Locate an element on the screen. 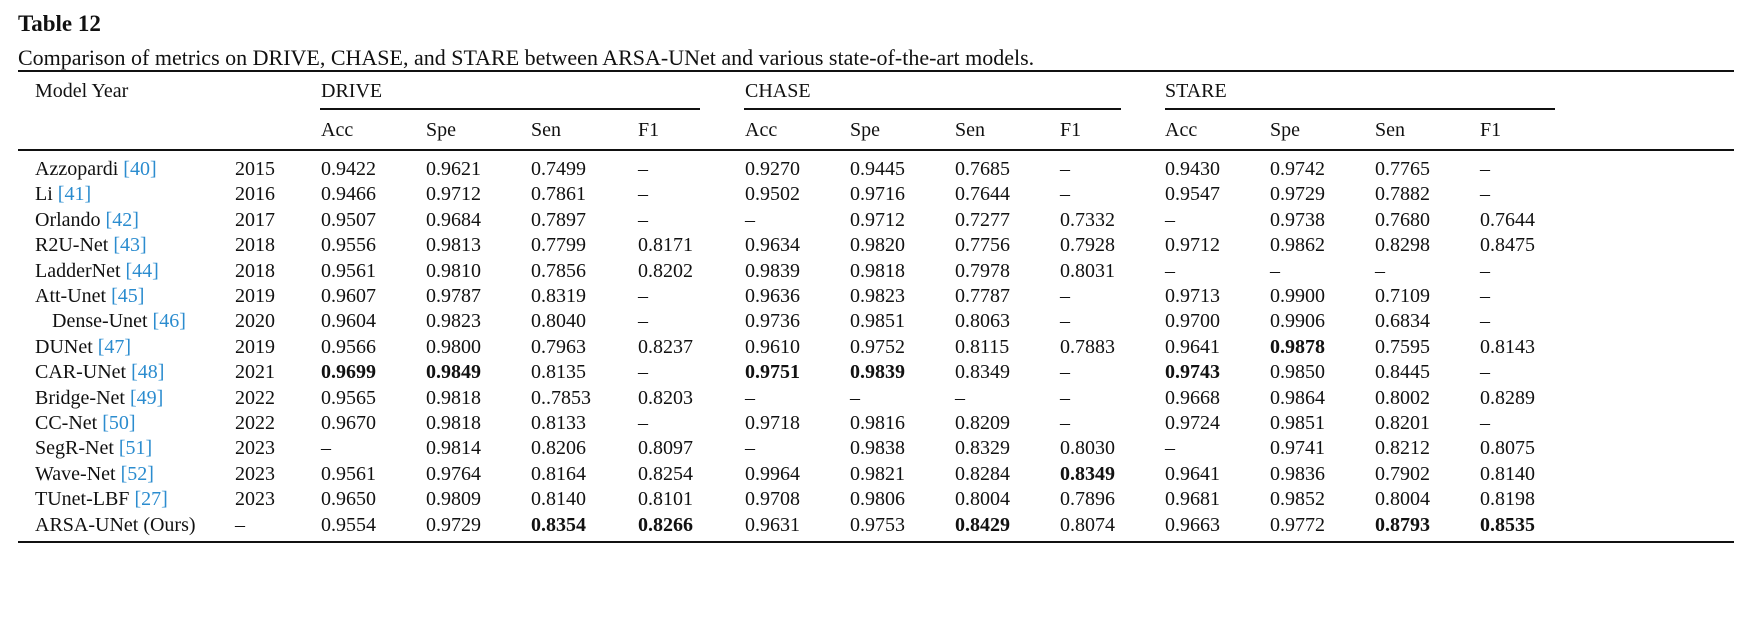  metric-value-cell: 0.9851 is located at coordinates (877, 321).